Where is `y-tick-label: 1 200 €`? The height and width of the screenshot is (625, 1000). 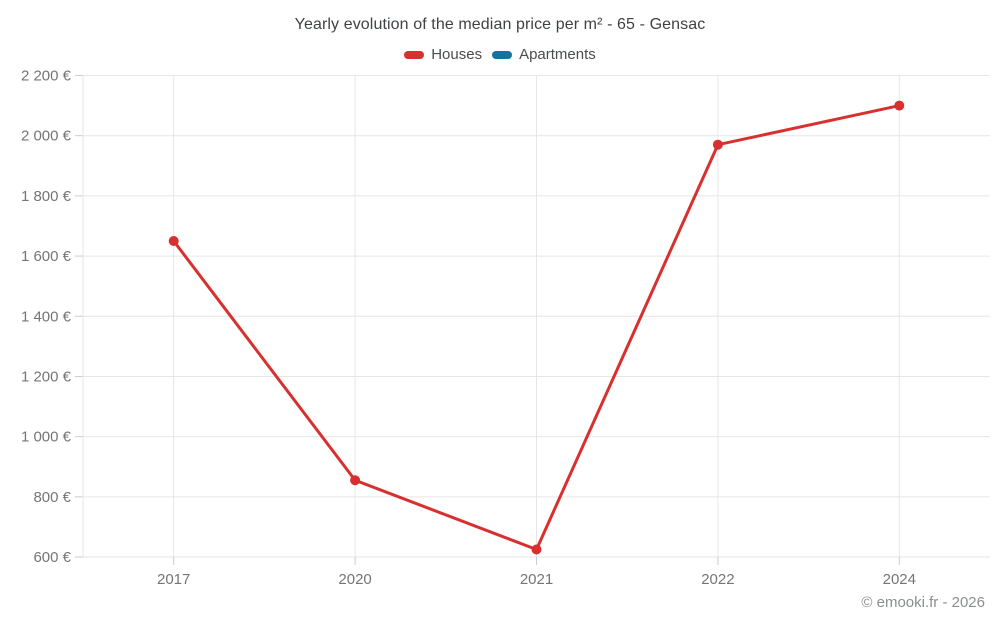
y-tick-label: 1 200 € is located at coordinates (46, 376).